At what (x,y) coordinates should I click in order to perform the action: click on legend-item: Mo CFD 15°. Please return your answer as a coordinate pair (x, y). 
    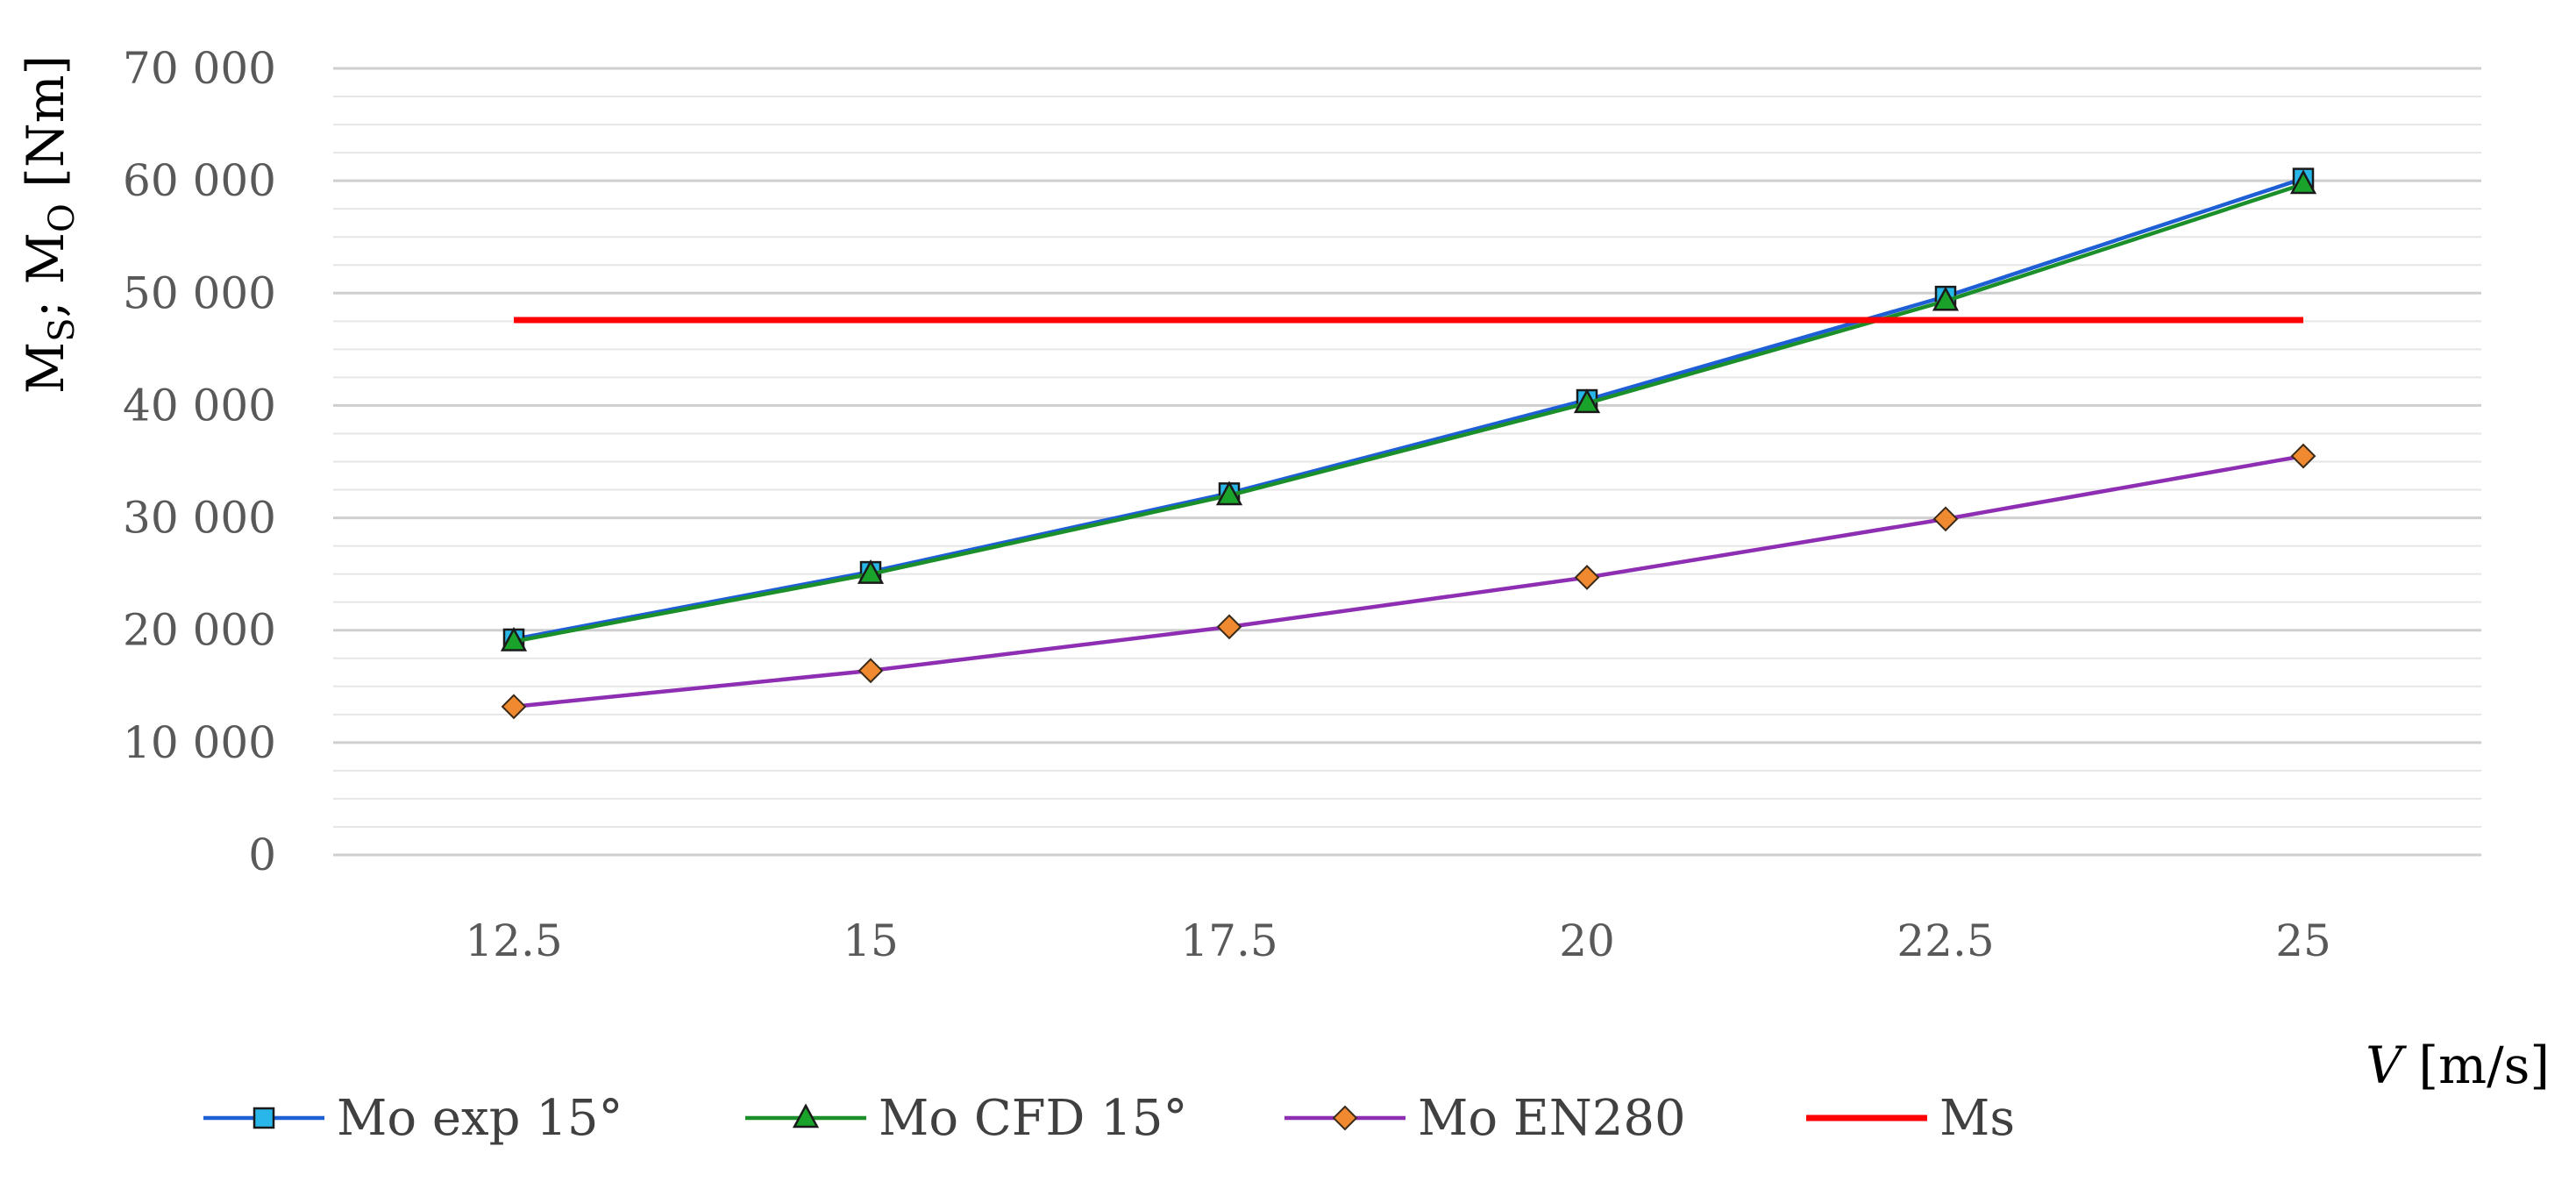
    Looking at the image, I should click on (966, 1118).